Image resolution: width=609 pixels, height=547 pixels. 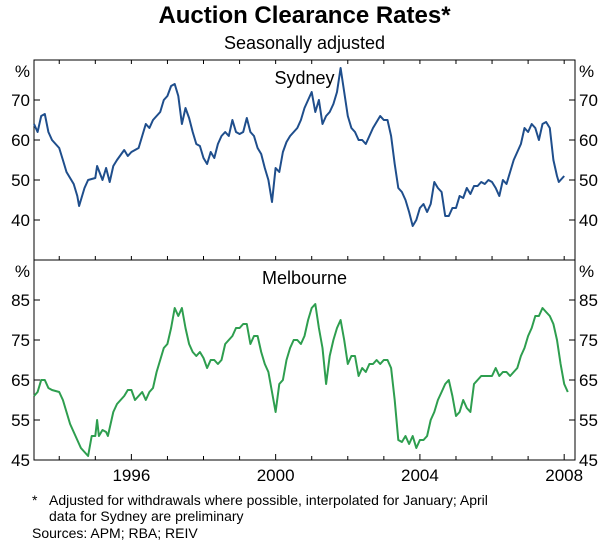 What do you see at coordinates (20, 100) in the screenshot?
I see `sydney-ytick-label-left: 70` at bounding box center [20, 100].